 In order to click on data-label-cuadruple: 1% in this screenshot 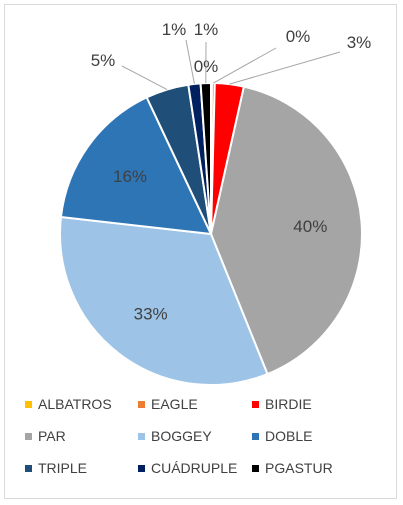, I will do `click(174, 29)`.